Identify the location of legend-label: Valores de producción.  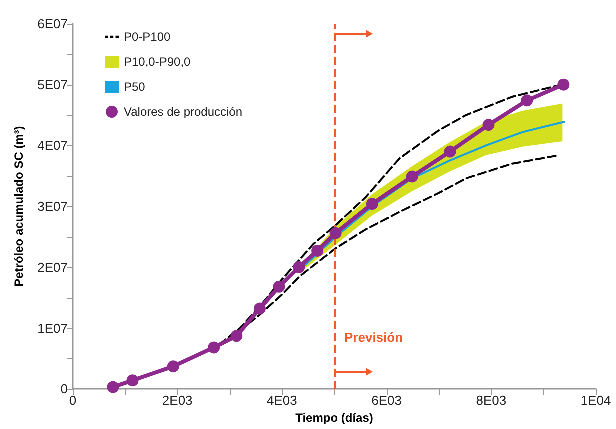
(183, 112).